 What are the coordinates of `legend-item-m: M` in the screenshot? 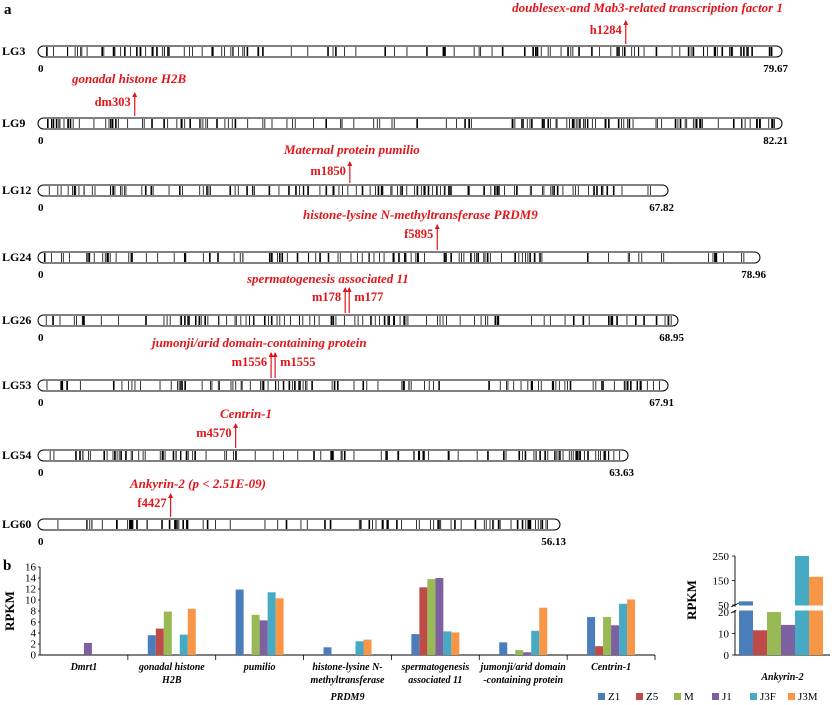 It's located at (684, 697).